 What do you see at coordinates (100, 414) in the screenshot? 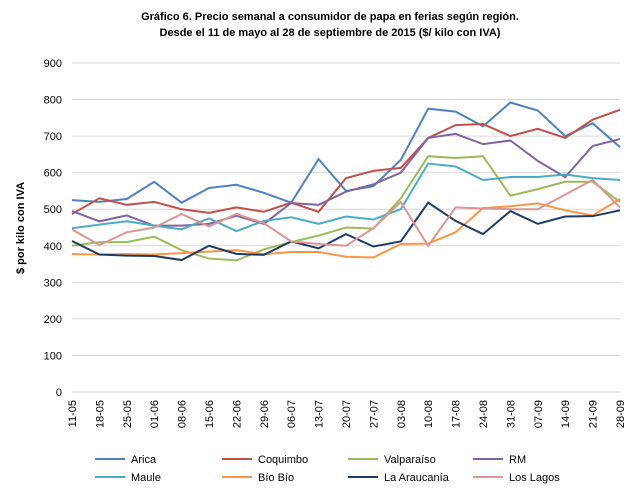
I see `x-tick-label: 18-05` at bounding box center [100, 414].